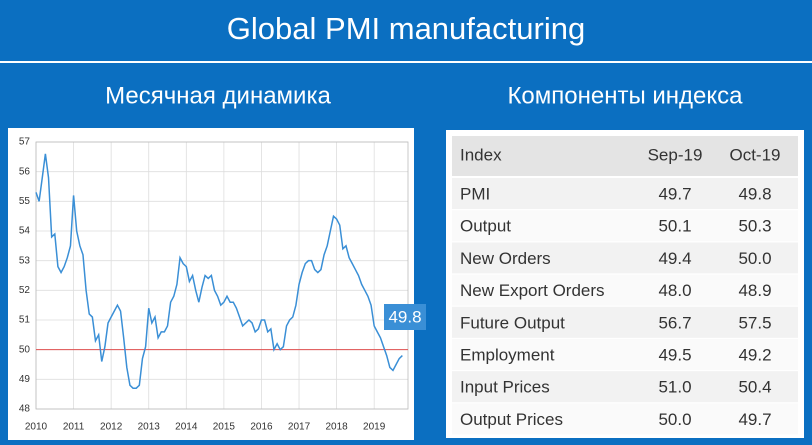 This screenshot has width=812, height=445. Describe the element at coordinates (25, 409) in the screenshot. I see `y-tick-label: 48` at that location.